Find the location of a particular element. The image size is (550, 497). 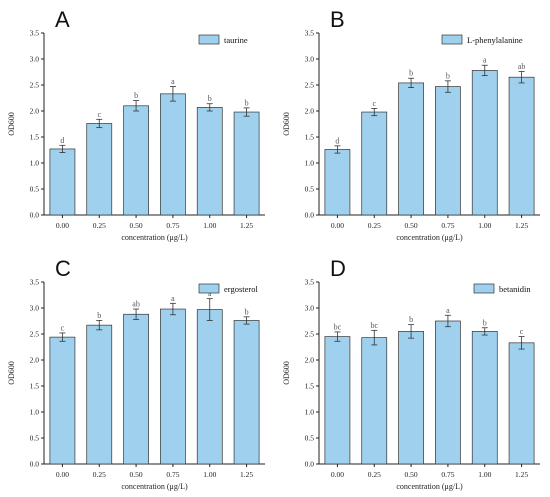

y-axis-title: OD600 is located at coordinates (286, 124).